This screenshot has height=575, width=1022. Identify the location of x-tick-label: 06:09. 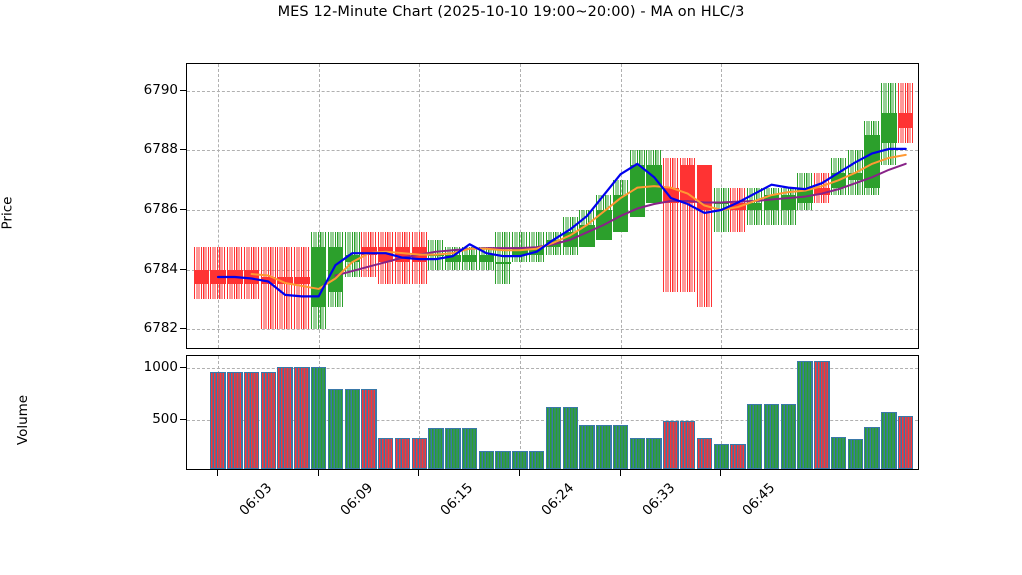
(356, 499).